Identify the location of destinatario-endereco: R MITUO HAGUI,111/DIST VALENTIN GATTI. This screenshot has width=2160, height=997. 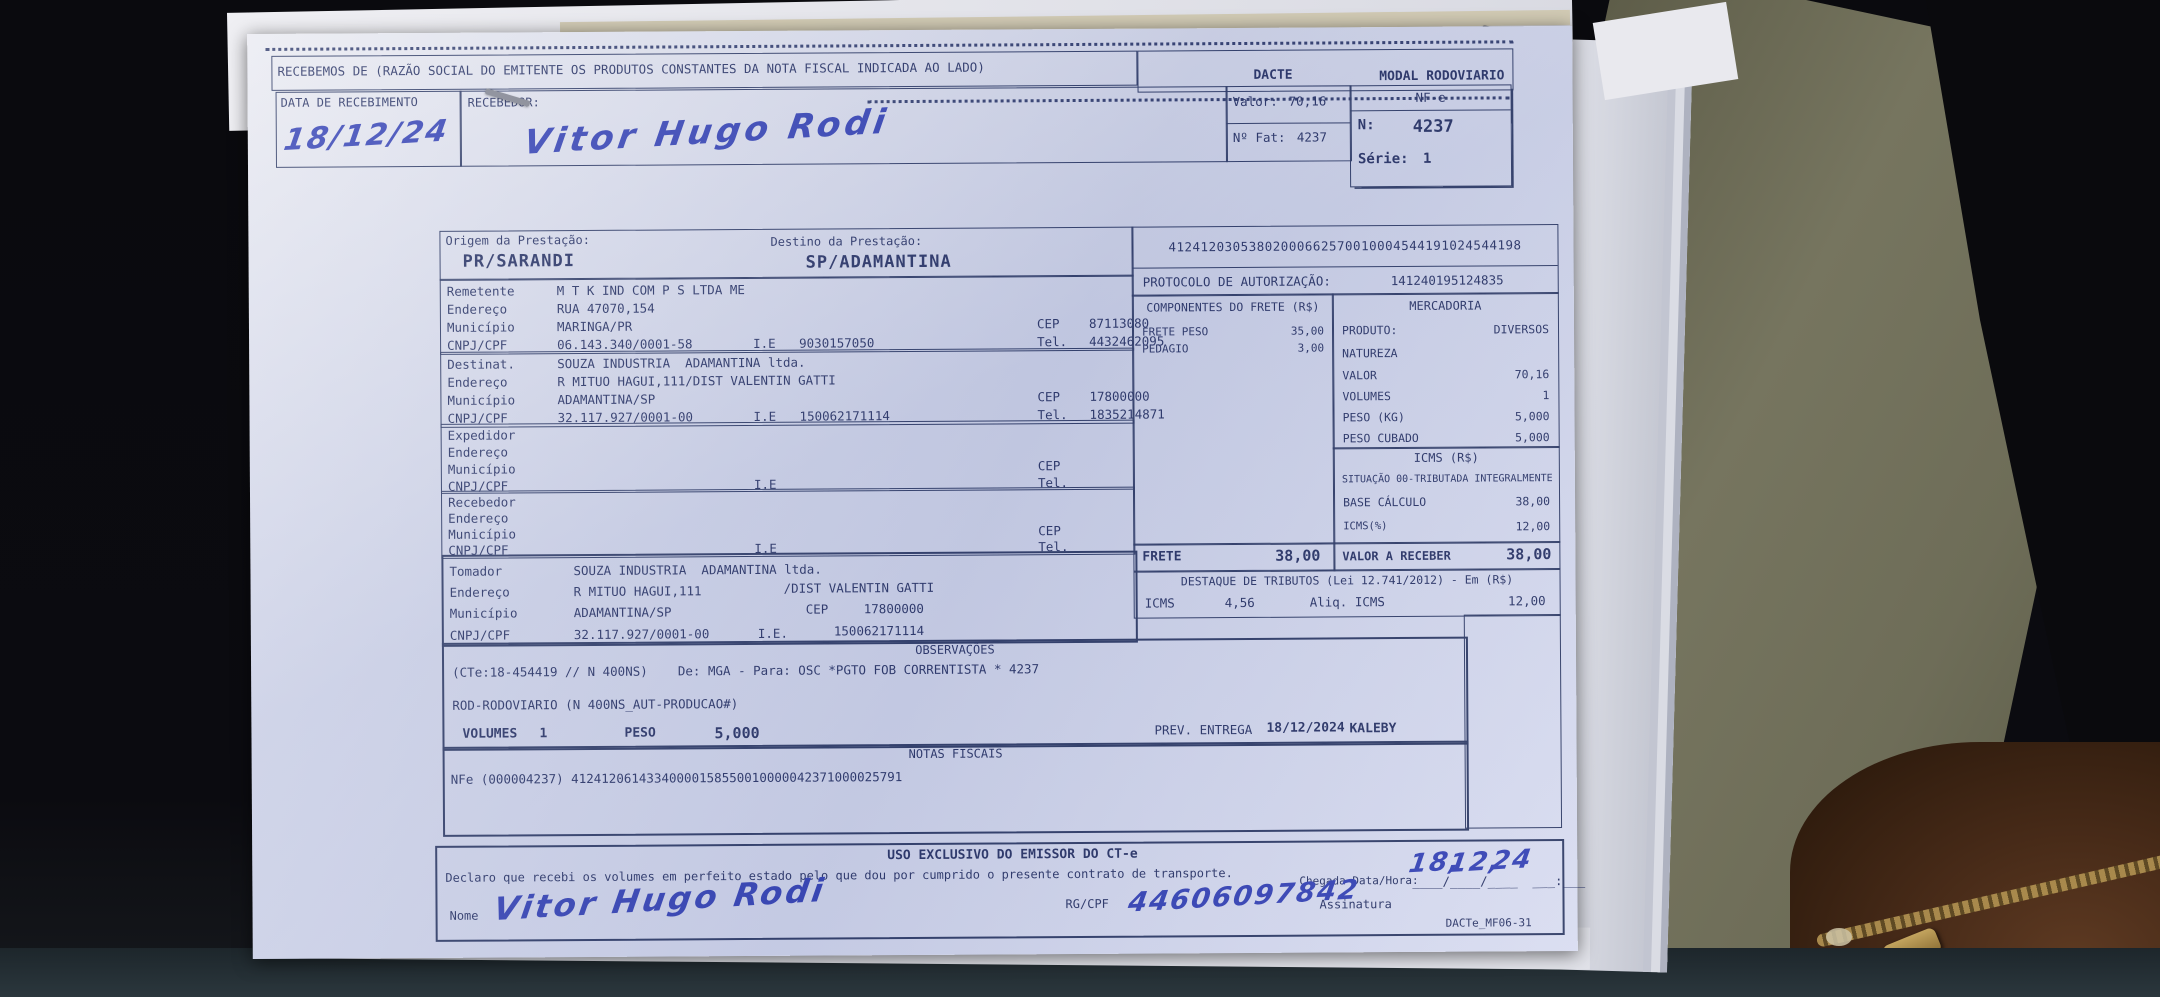
(696, 380).